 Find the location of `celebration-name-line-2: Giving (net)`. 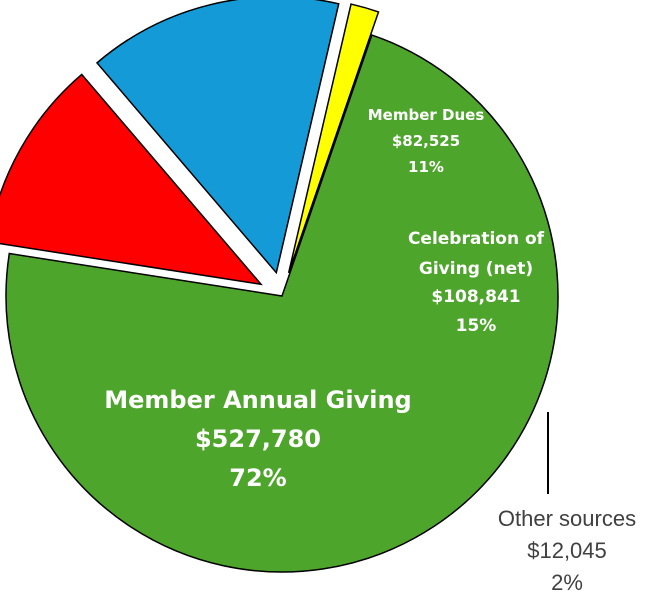

celebration-name-line-2: Giving (net) is located at coordinates (476, 269).